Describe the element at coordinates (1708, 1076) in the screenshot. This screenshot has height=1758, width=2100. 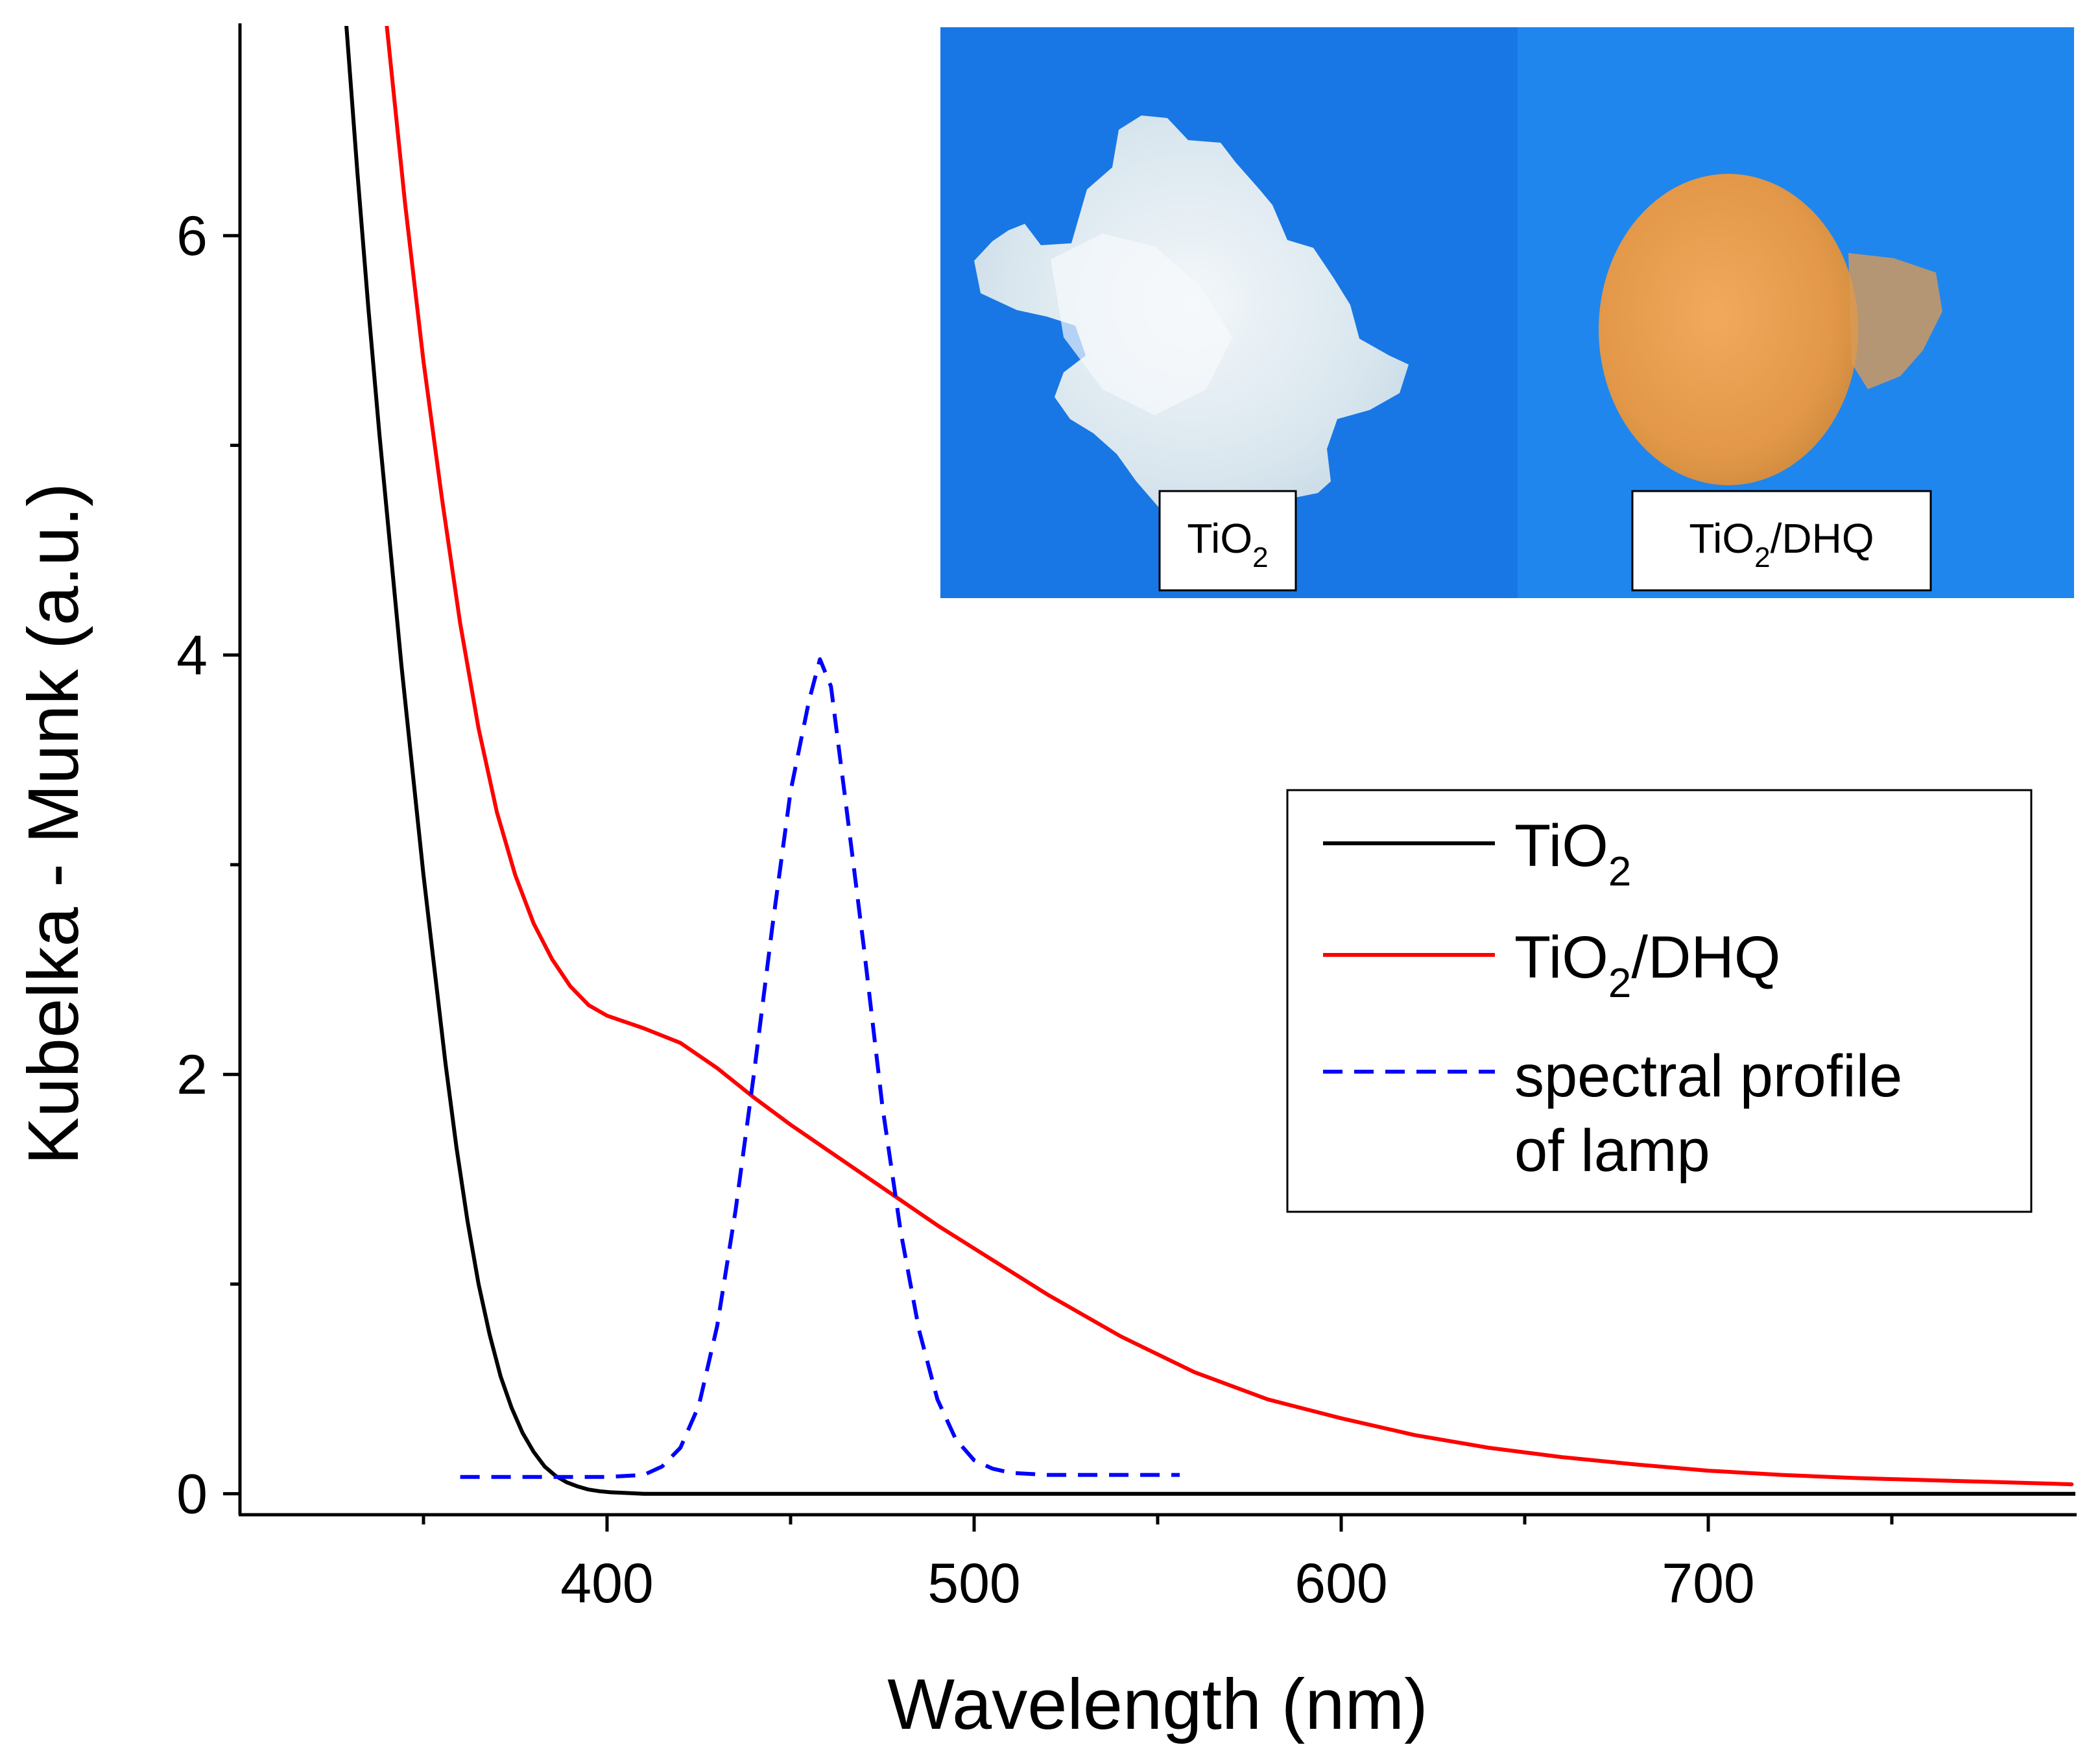
I see `legend-label-lamp-line1: spectral profile` at that location.